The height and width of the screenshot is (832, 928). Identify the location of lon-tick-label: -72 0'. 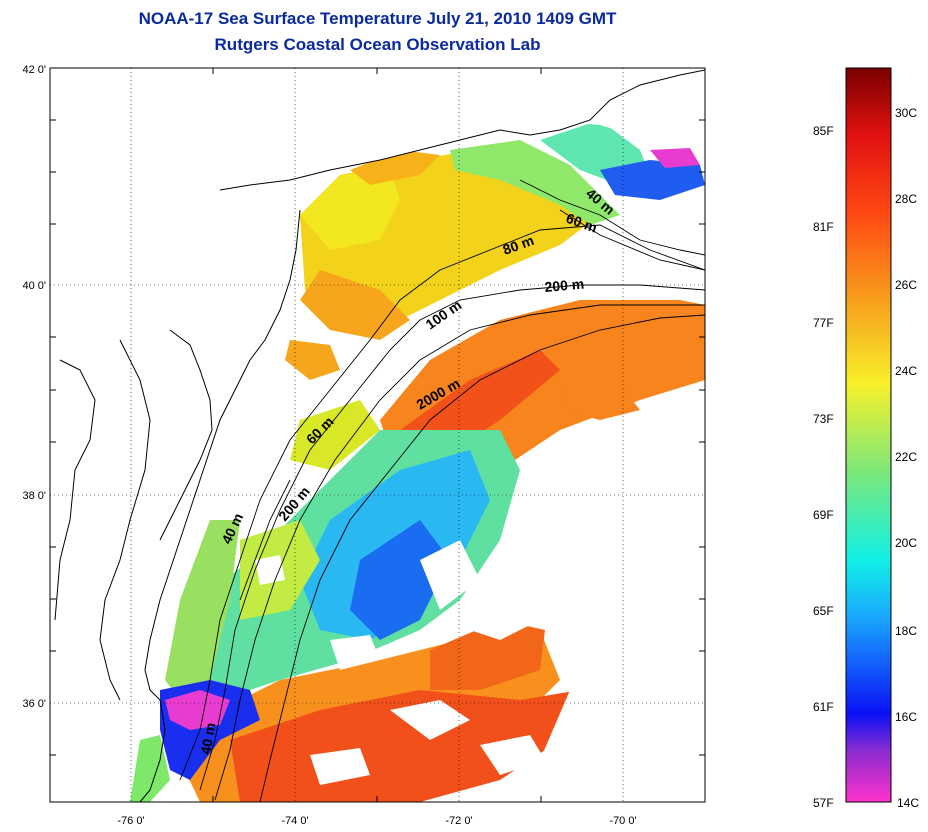
(458, 821).